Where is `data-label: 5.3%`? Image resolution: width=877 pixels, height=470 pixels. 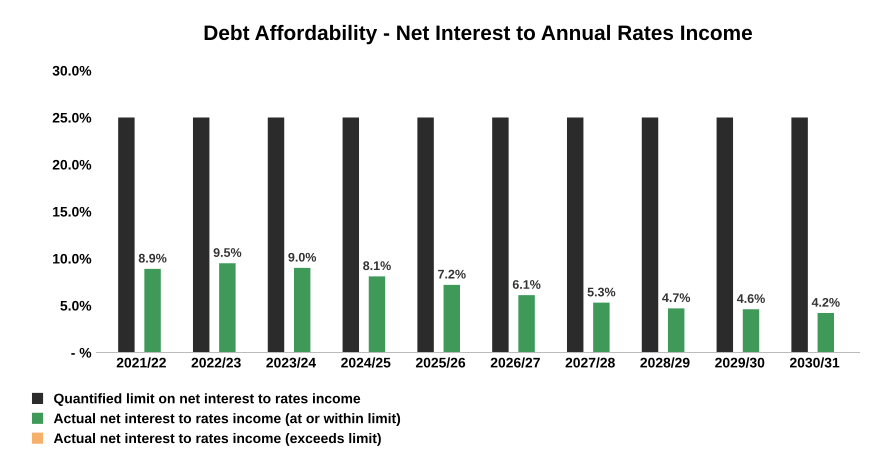 data-label: 5.3% is located at coordinates (602, 292).